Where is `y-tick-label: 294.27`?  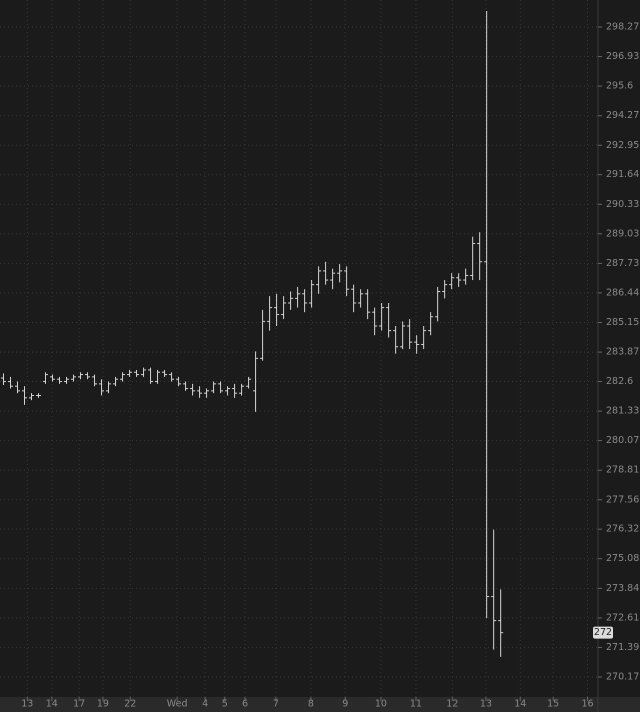 y-tick-label: 294.27 is located at coordinates (622, 115).